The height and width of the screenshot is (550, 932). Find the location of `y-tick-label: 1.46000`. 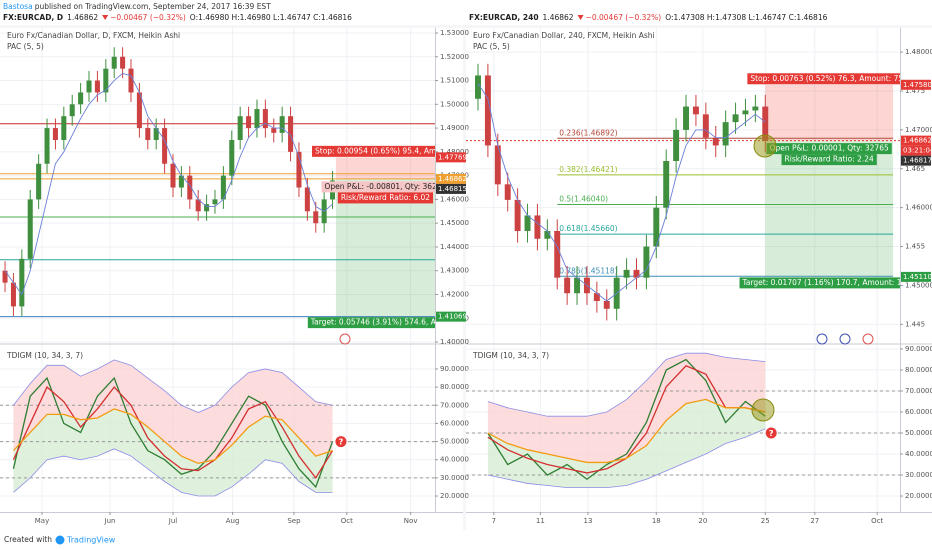

y-tick-label: 1.46000 is located at coordinates (454, 199).